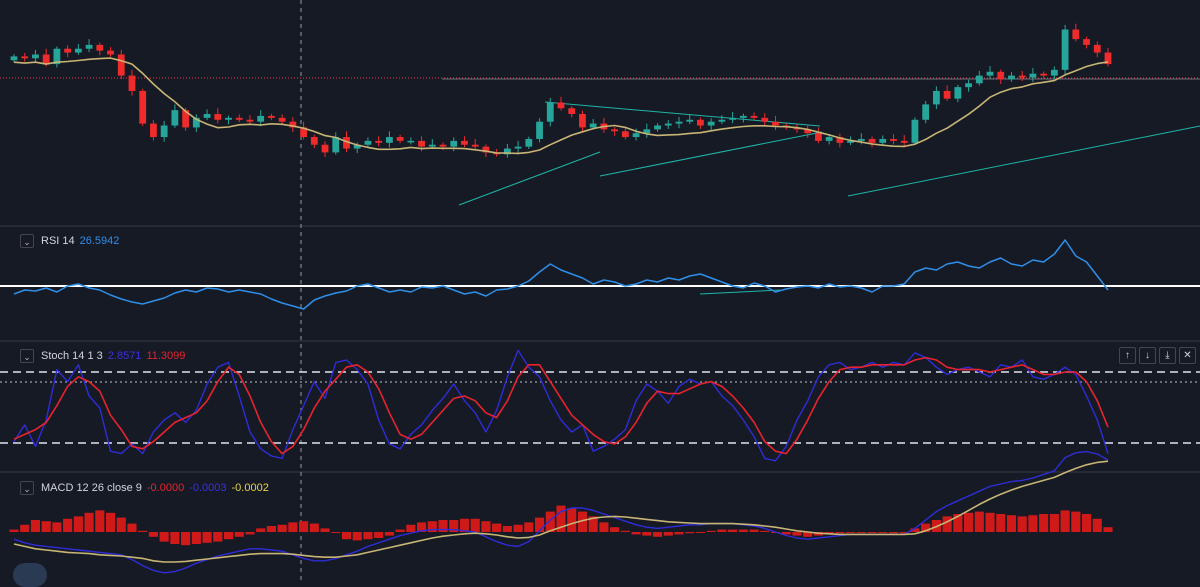 The width and height of the screenshot is (1200, 587). I want to click on stoch-pane-controls: ↑ ↓ ⤓ ✕, so click(1157, 355).